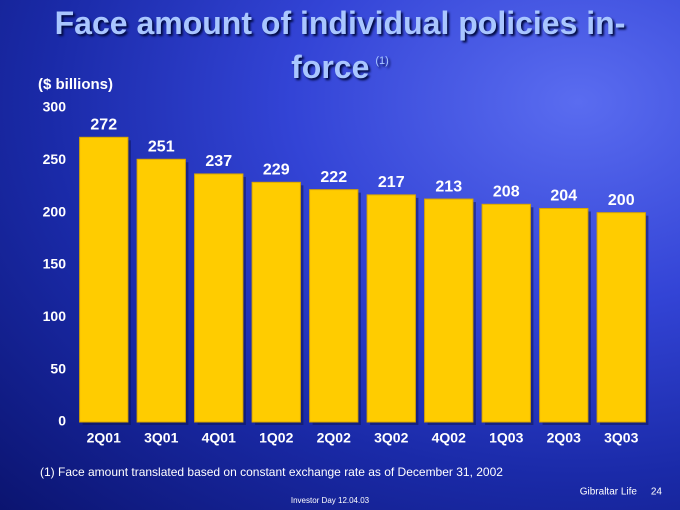 Image resolution: width=680 pixels, height=510 pixels. What do you see at coordinates (55, 159) in the screenshot?
I see `y-tick-label: 250` at bounding box center [55, 159].